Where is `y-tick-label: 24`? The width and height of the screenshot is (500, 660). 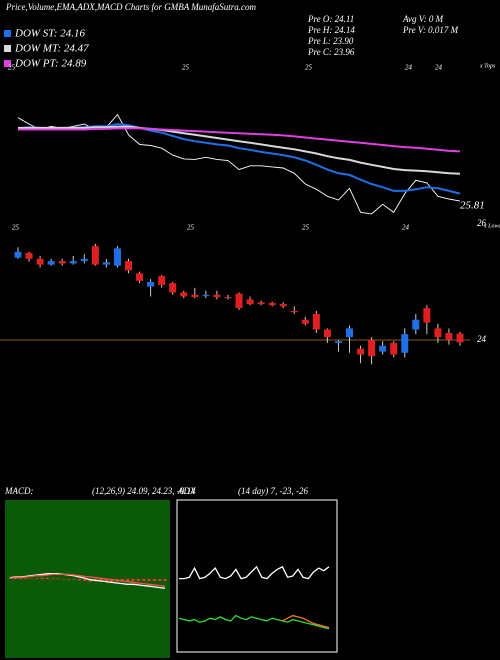 y-tick-label: 24 is located at coordinates (482, 339).